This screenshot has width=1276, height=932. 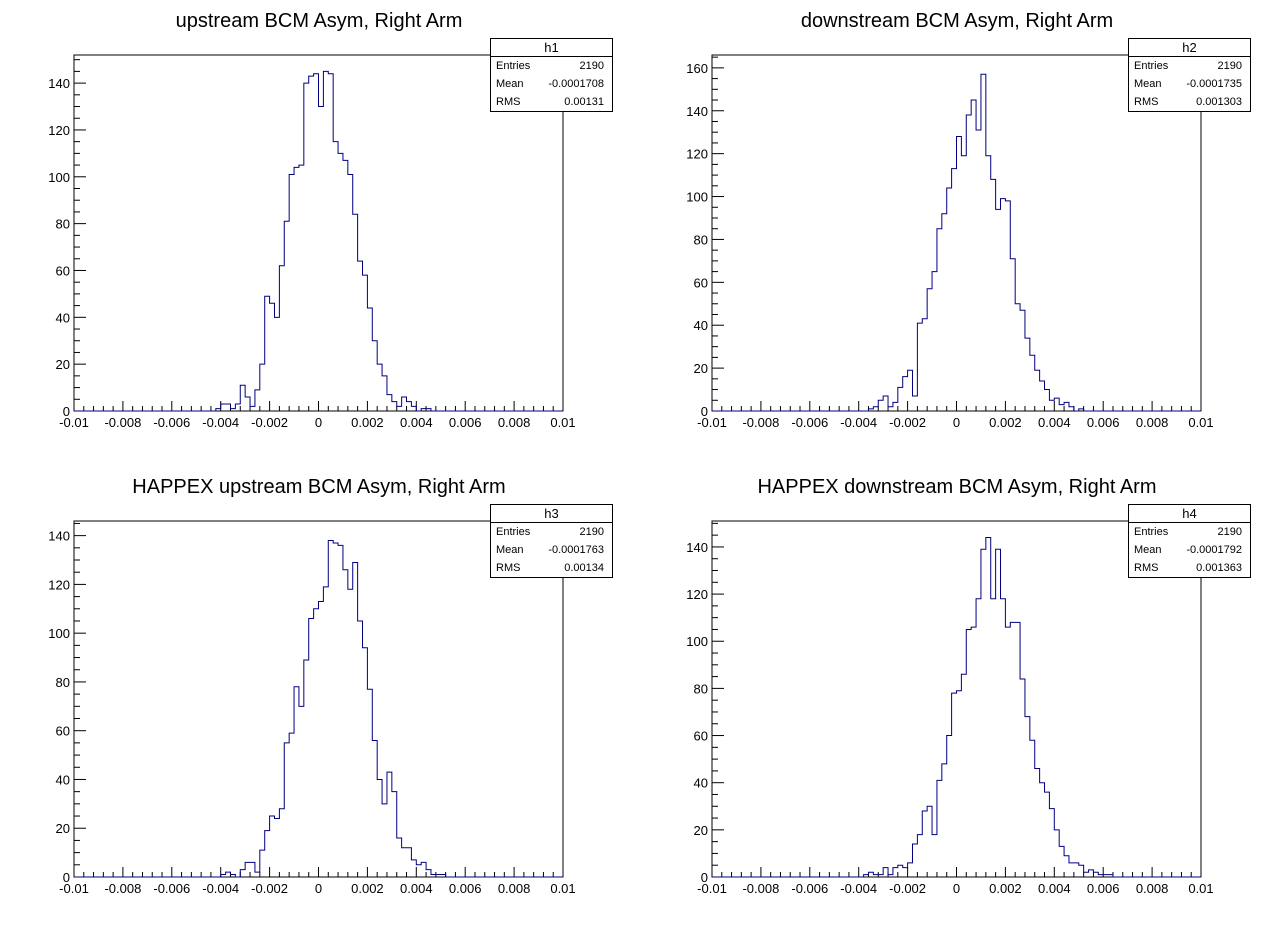 What do you see at coordinates (1214, 550) in the screenshot?
I see `stats-mean-value: -0.0001792` at bounding box center [1214, 550].